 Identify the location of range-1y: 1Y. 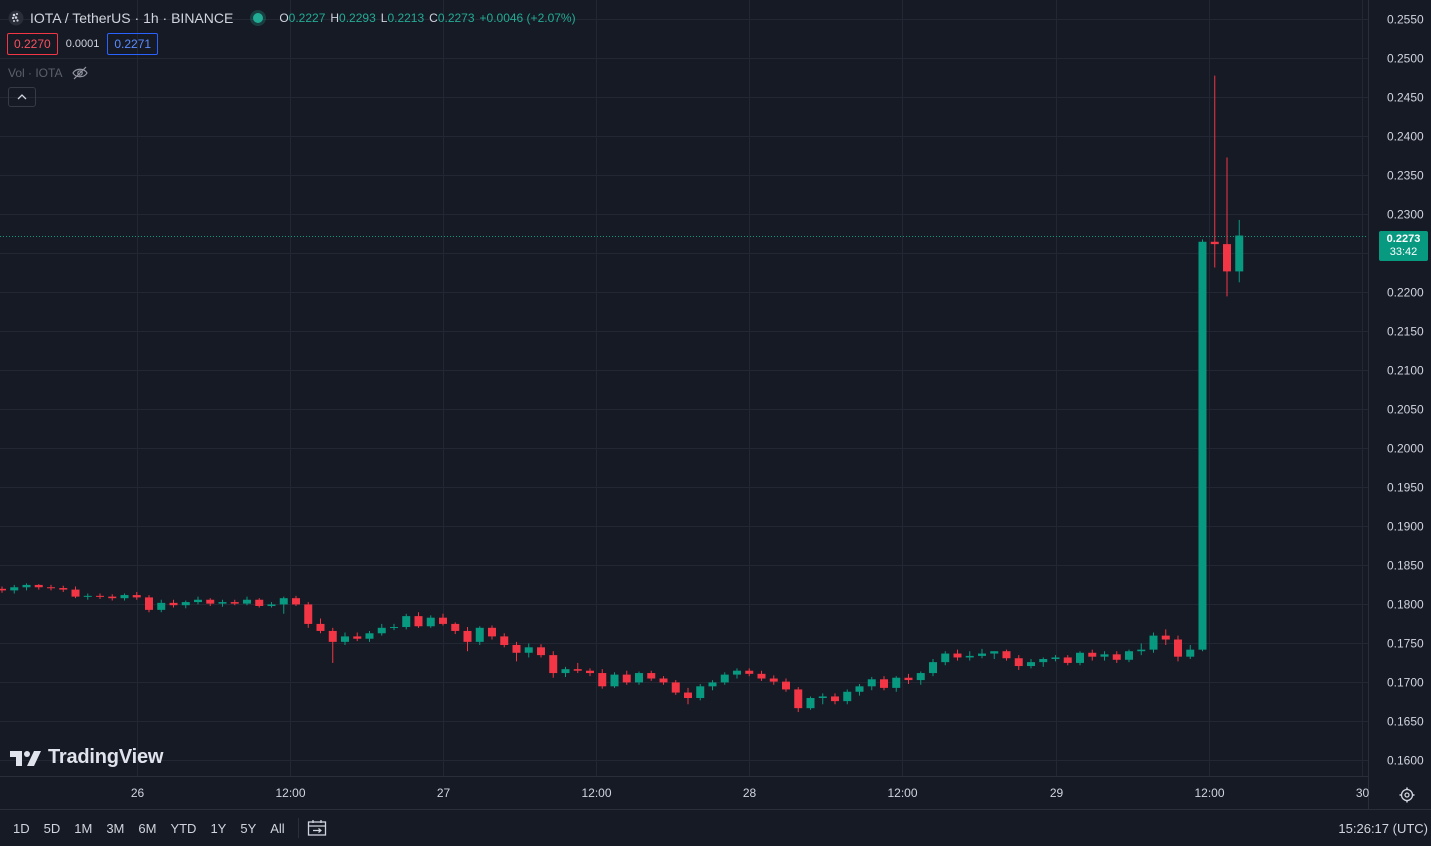
(218, 828).